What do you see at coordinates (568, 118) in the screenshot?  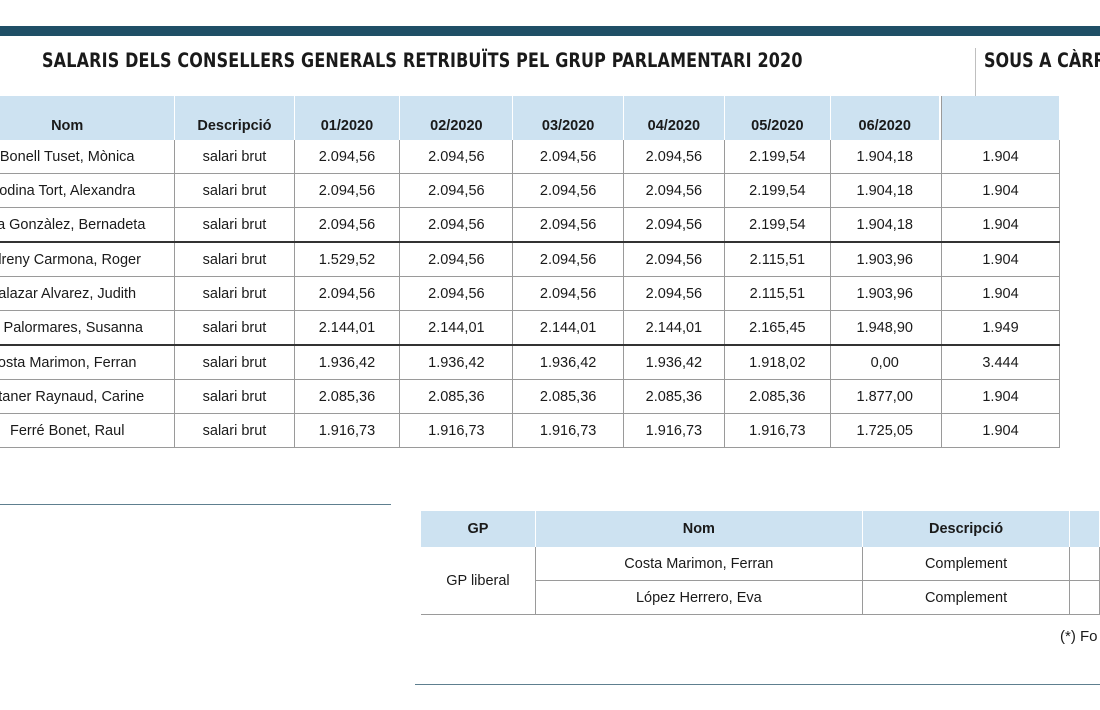 I see `header-month-03: 03/2020` at bounding box center [568, 118].